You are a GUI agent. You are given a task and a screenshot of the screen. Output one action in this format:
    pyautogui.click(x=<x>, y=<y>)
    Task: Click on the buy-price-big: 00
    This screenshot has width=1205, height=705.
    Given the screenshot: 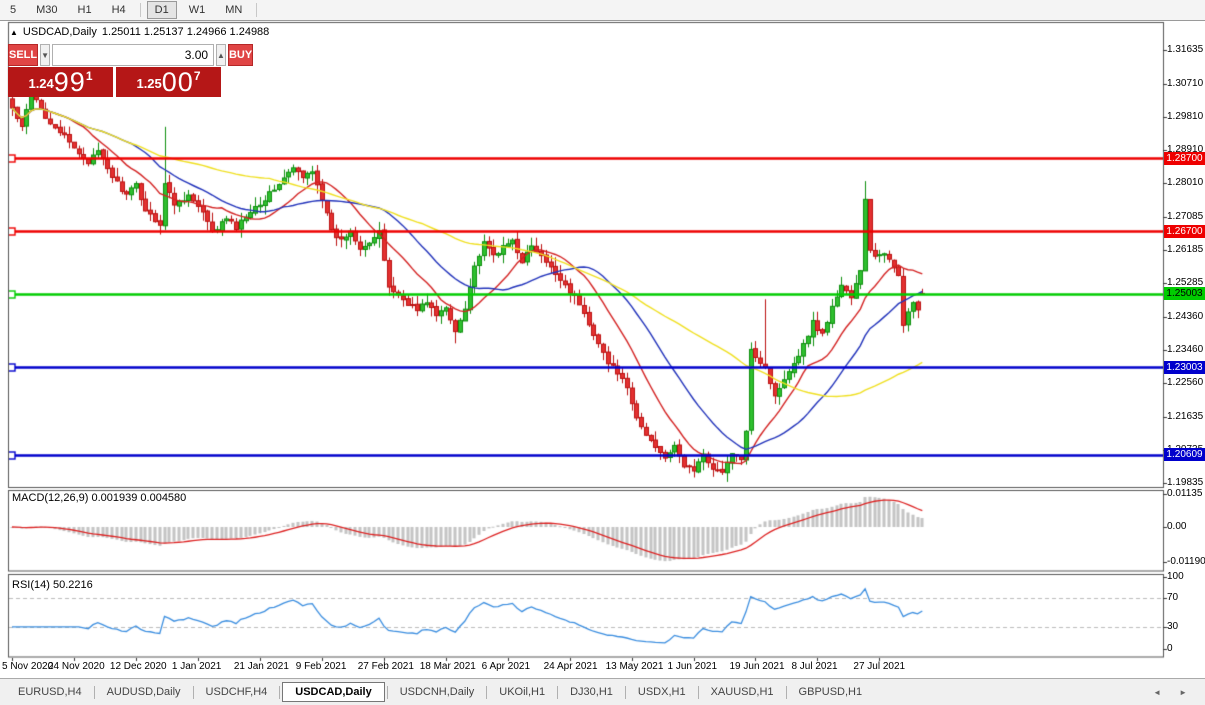 What is the action you would take?
    pyautogui.click(x=177, y=82)
    